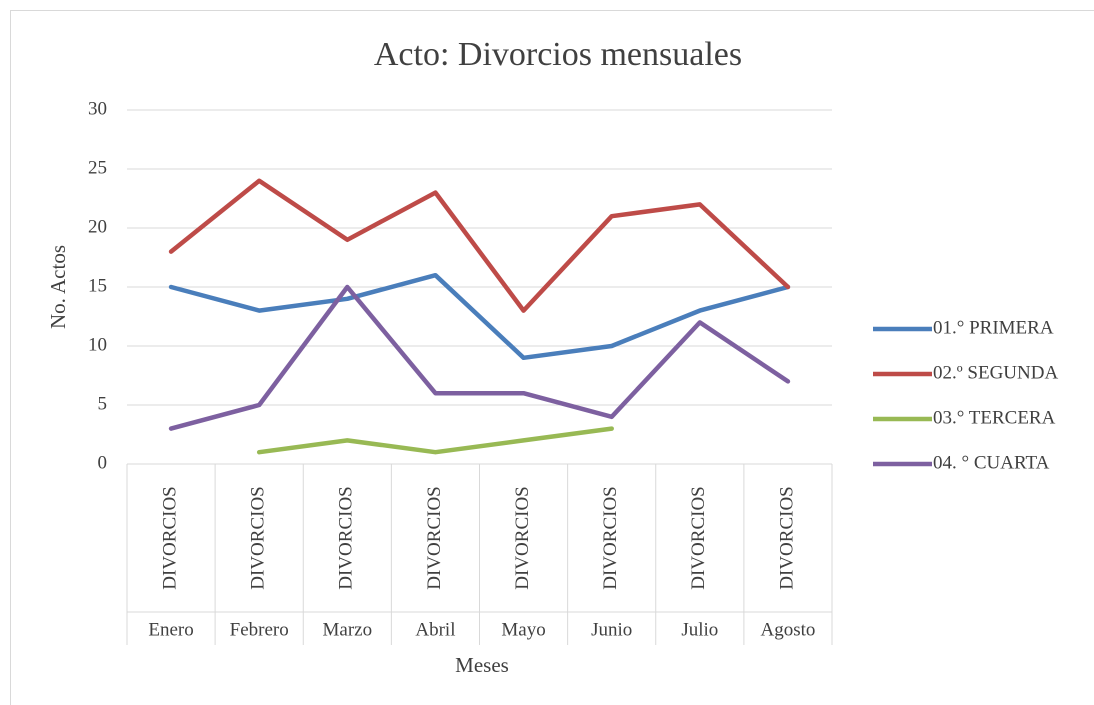 The width and height of the screenshot is (1094, 705). Describe the element at coordinates (993, 327) in the screenshot. I see `legend-label: 01.° PRIMERA` at that location.